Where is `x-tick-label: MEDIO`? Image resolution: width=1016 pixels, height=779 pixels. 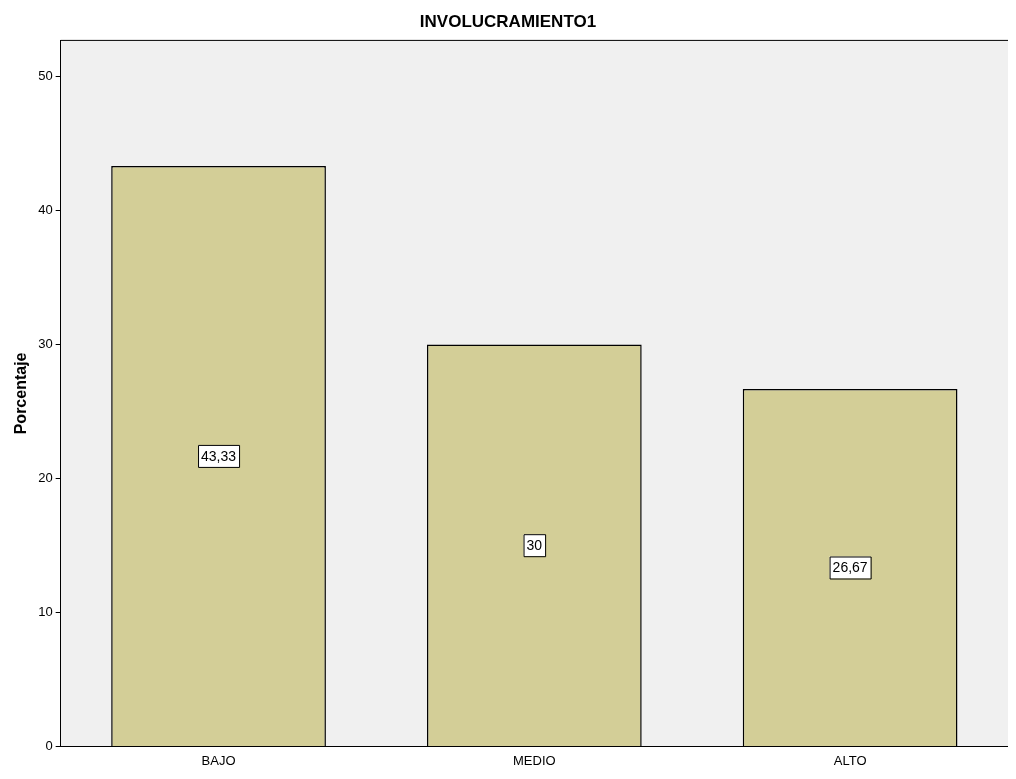 x-tick-label: MEDIO is located at coordinates (534, 760).